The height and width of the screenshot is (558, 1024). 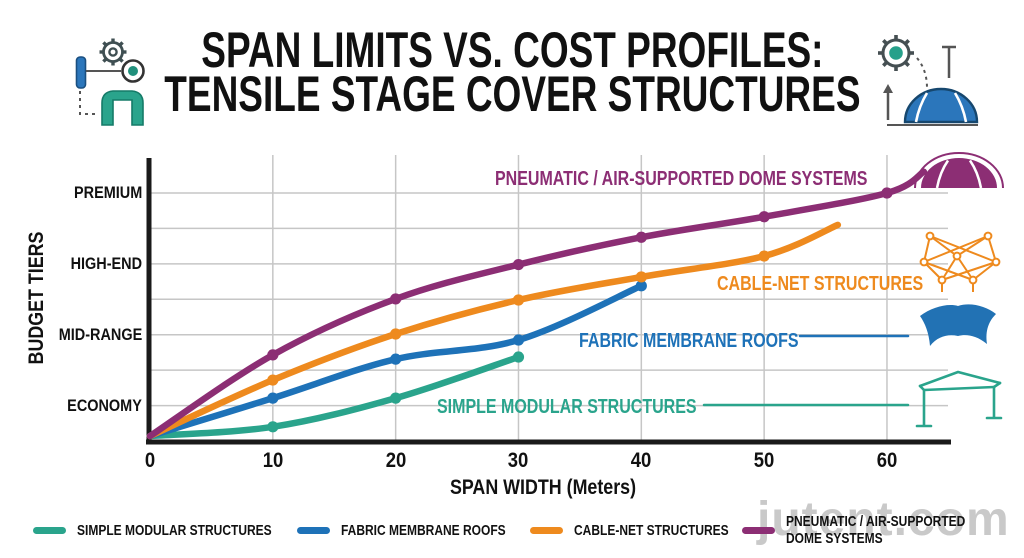 I want to click on x-axis-title: SPAN WIDTH (Meters), so click(x=543, y=487).